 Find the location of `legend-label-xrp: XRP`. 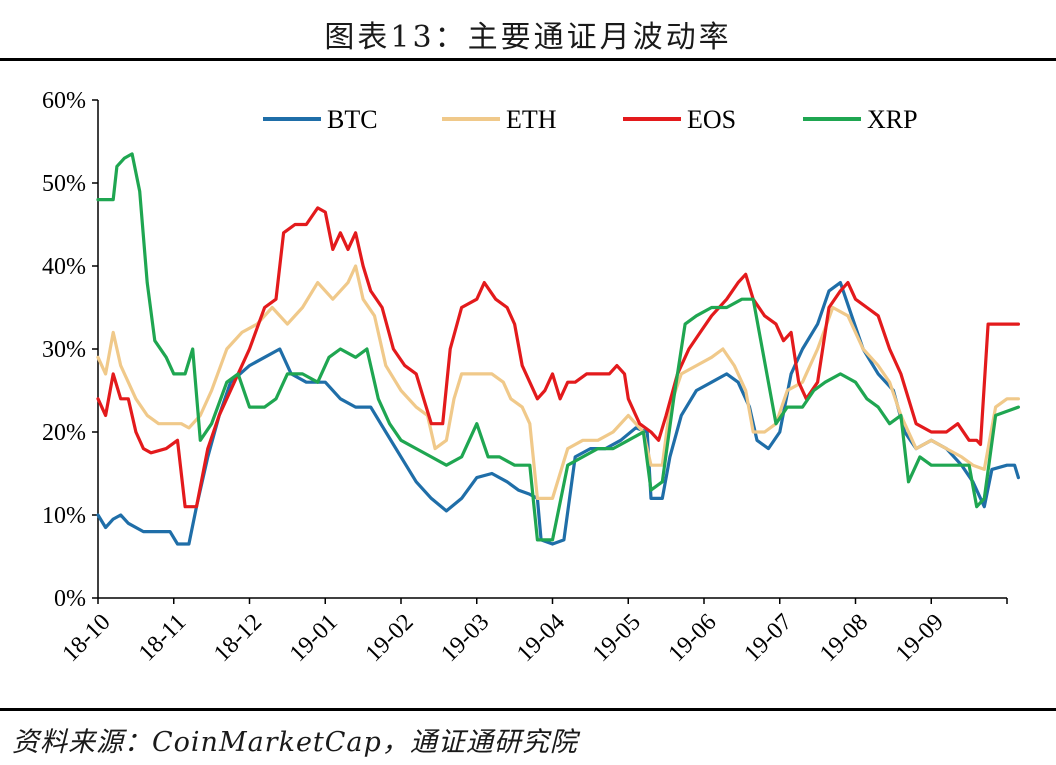

legend-label-xrp: XRP is located at coordinates (892, 119).